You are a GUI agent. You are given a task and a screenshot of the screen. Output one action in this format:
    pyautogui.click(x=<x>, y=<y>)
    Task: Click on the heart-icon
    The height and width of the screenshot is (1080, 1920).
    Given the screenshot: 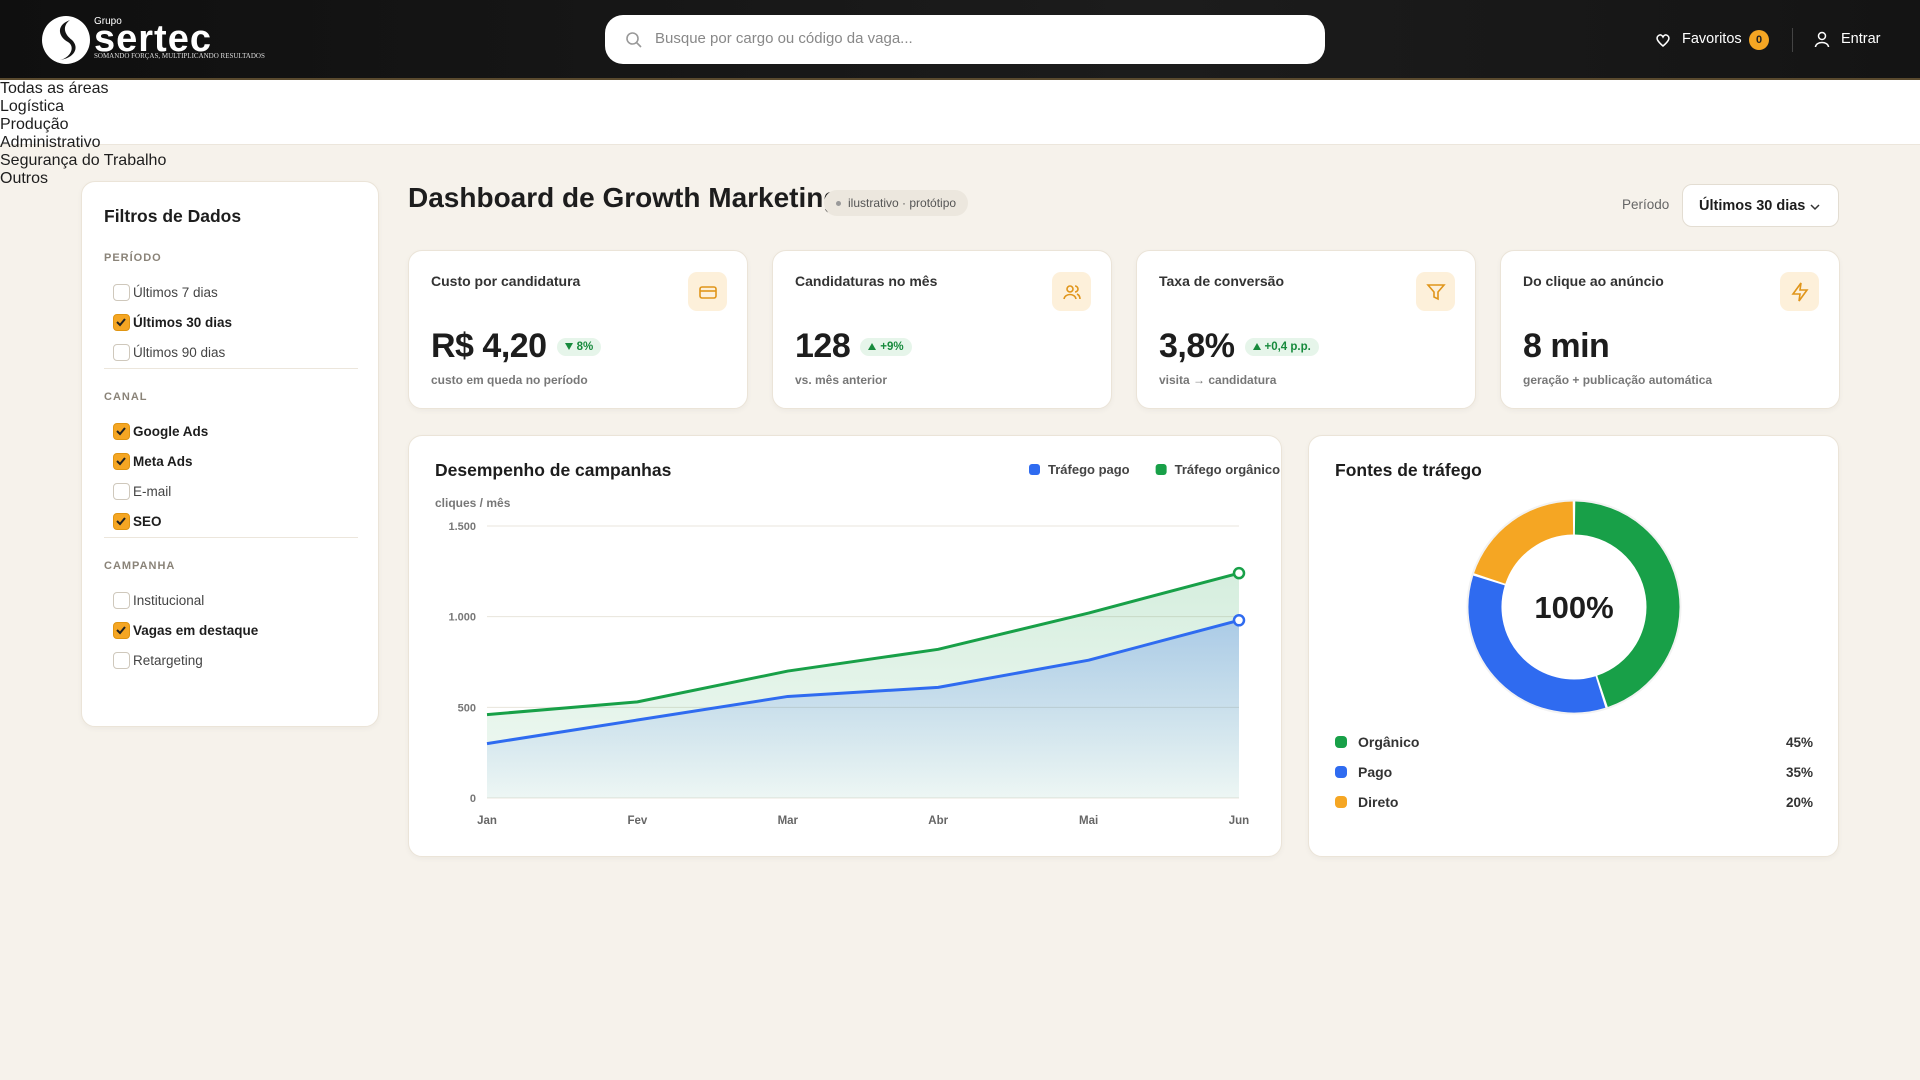 What is the action you would take?
    pyautogui.click(x=1663, y=40)
    